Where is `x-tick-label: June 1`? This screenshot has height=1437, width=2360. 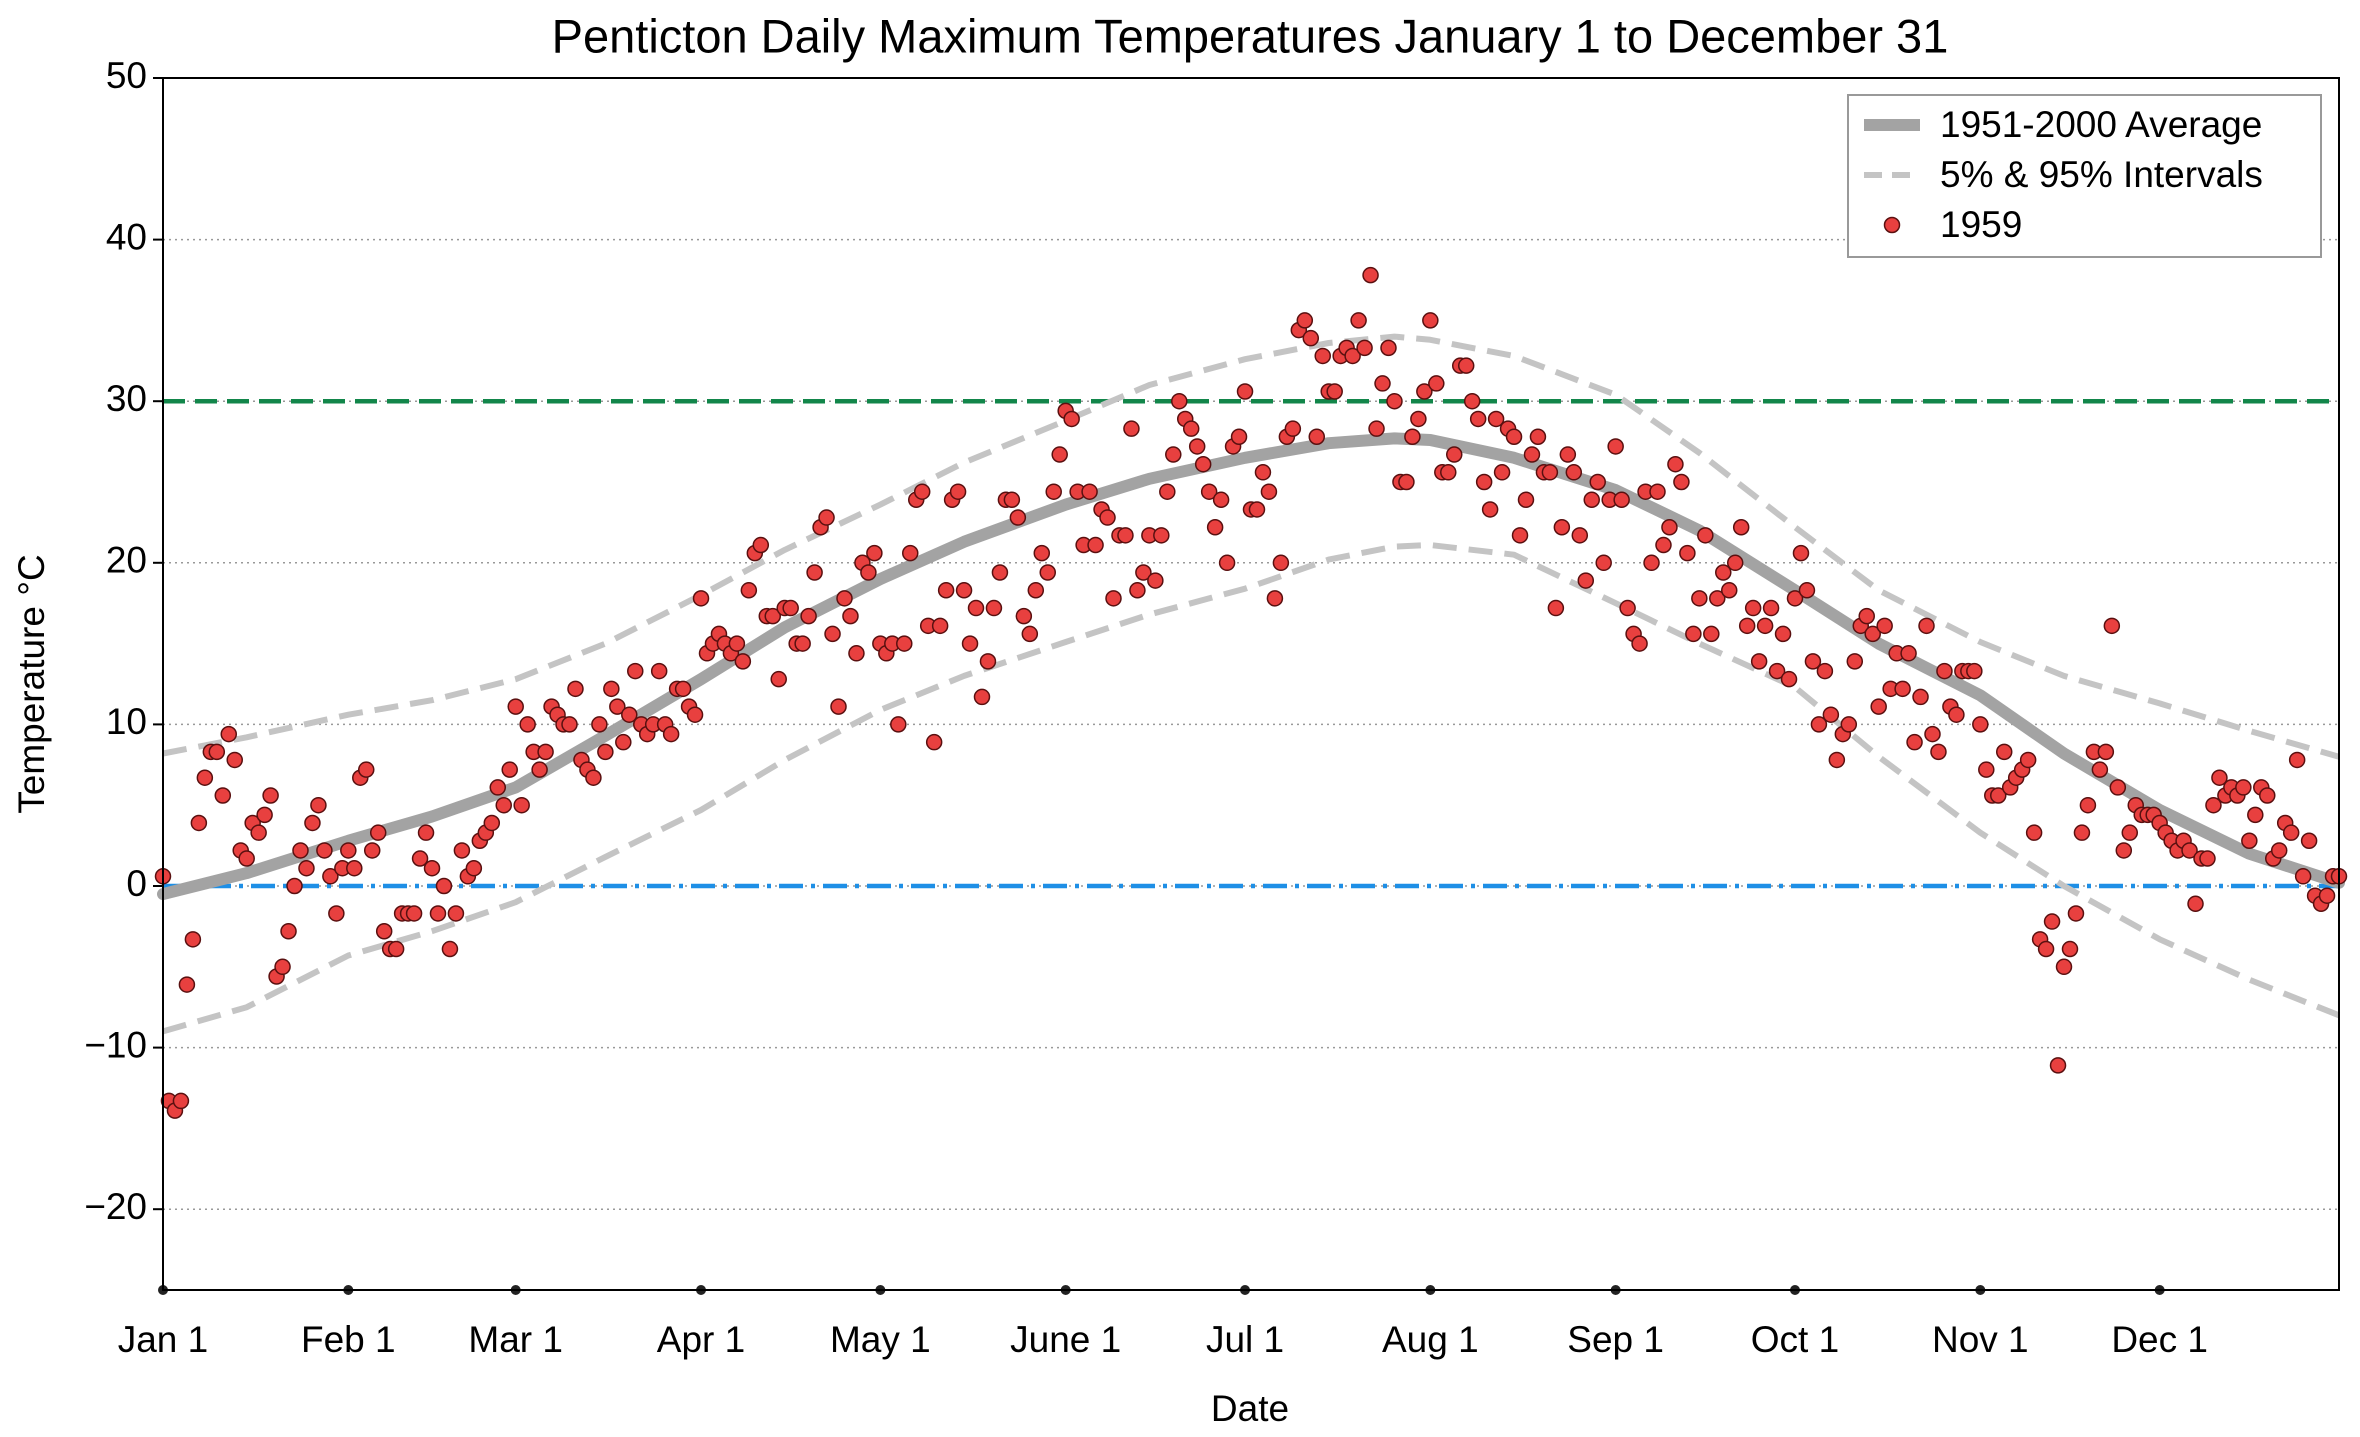
x-tick-label: June 1 is located at coordinates (1065, 1339).